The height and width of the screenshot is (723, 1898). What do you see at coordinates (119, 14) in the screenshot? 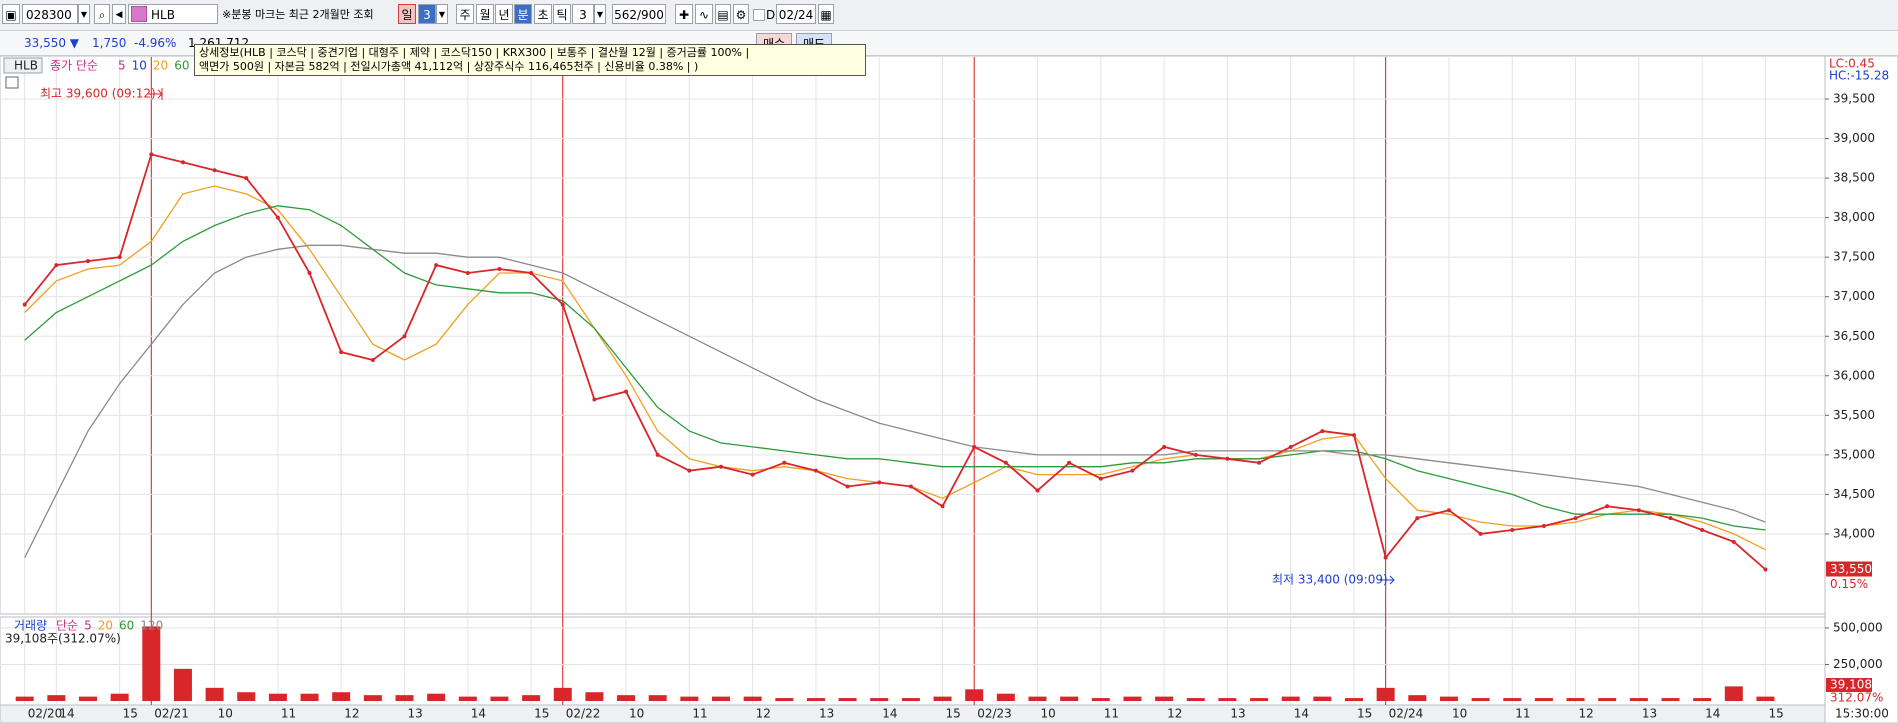
I see `sound-button: ◀` at bounding box center [119, 14].